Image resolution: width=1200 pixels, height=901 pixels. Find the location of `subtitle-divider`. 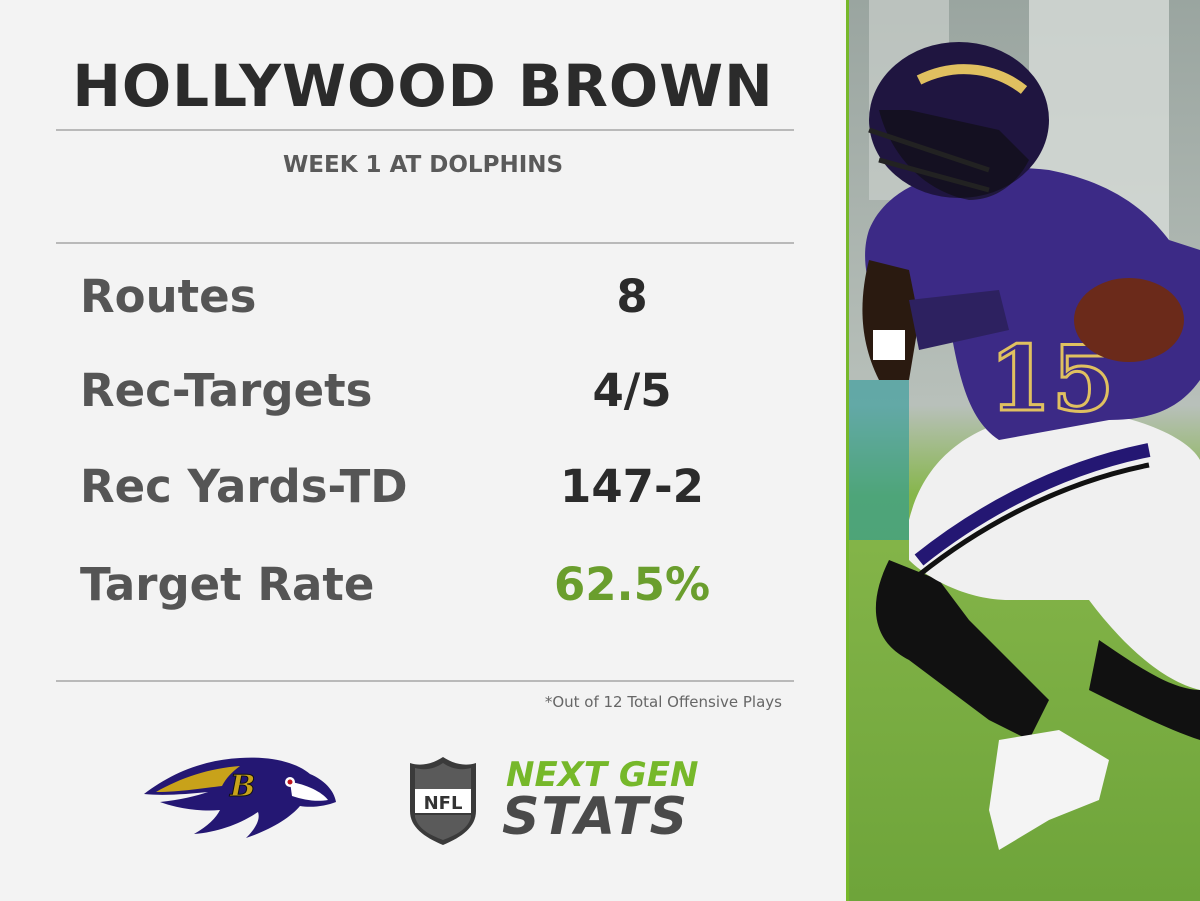

subtitle-divider is located at coordinates (425, 243).